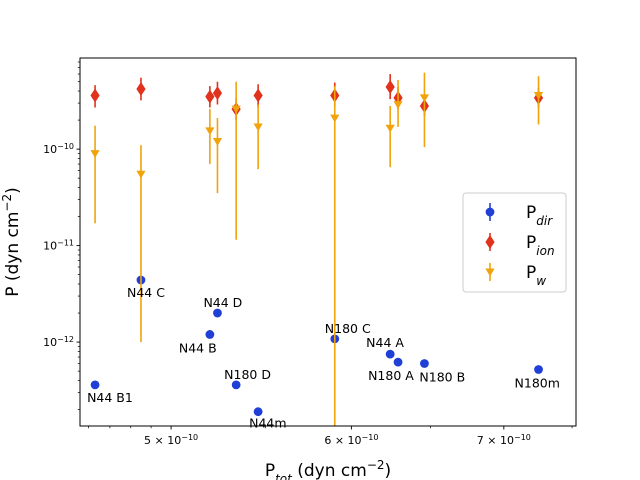 This screenshot has width=640, height=480. What do you see at coordinates (267, 423) in the screenshot?
I see `point-label: N44m` at bounding box center [267, 423].